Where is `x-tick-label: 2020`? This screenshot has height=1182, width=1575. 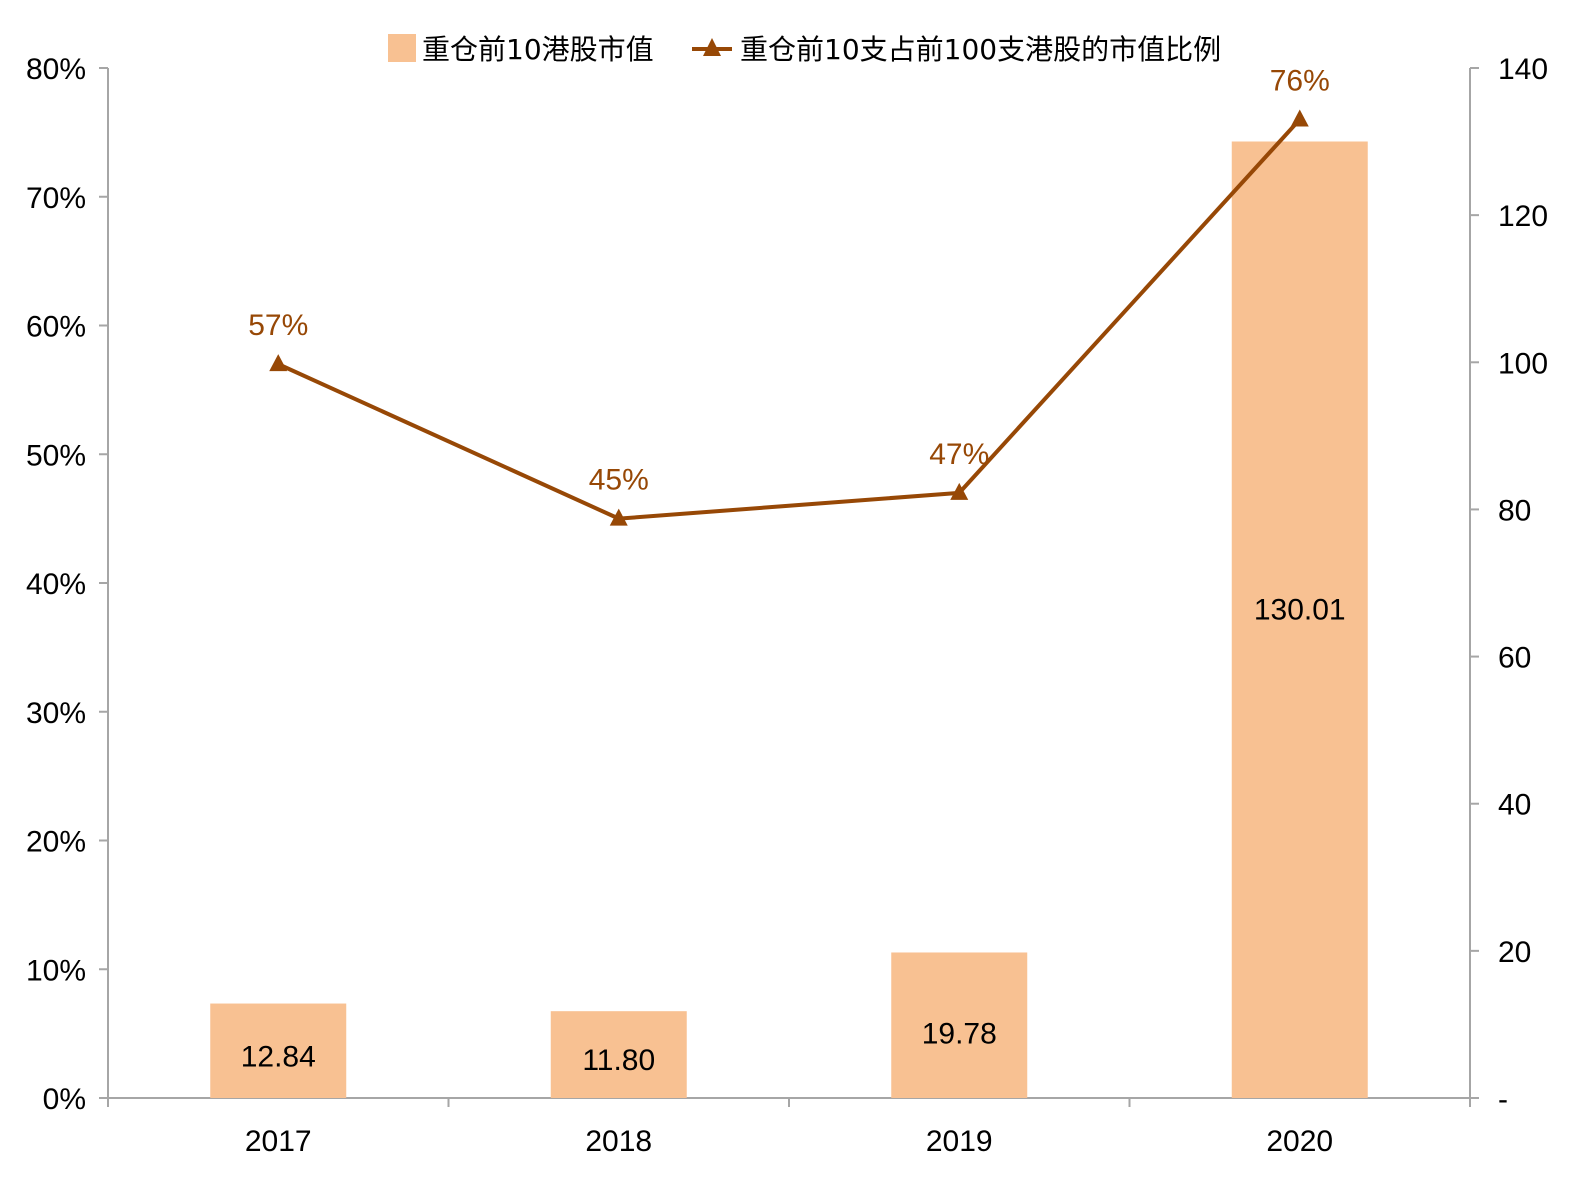
x-tick-label: 2020 is located at coordinates (1299, 1141).